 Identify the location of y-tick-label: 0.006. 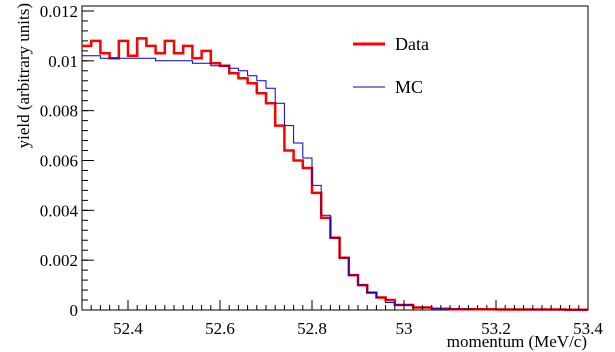
(59, 160).